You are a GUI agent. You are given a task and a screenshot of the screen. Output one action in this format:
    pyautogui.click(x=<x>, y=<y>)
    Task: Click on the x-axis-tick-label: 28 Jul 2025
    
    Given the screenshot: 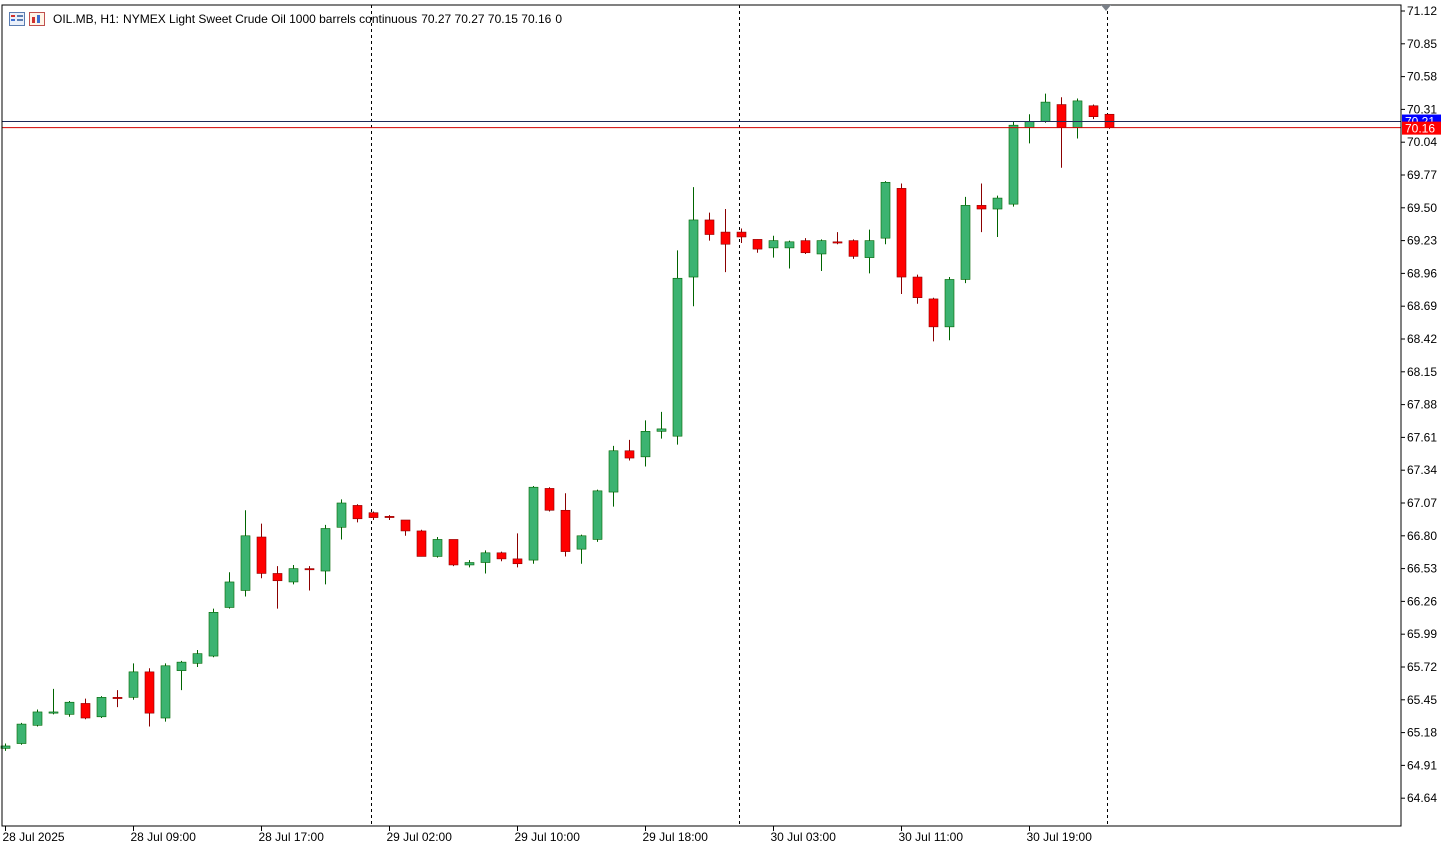 What is the action you would take?
    pyautogui.click(x=34, y=837)
    